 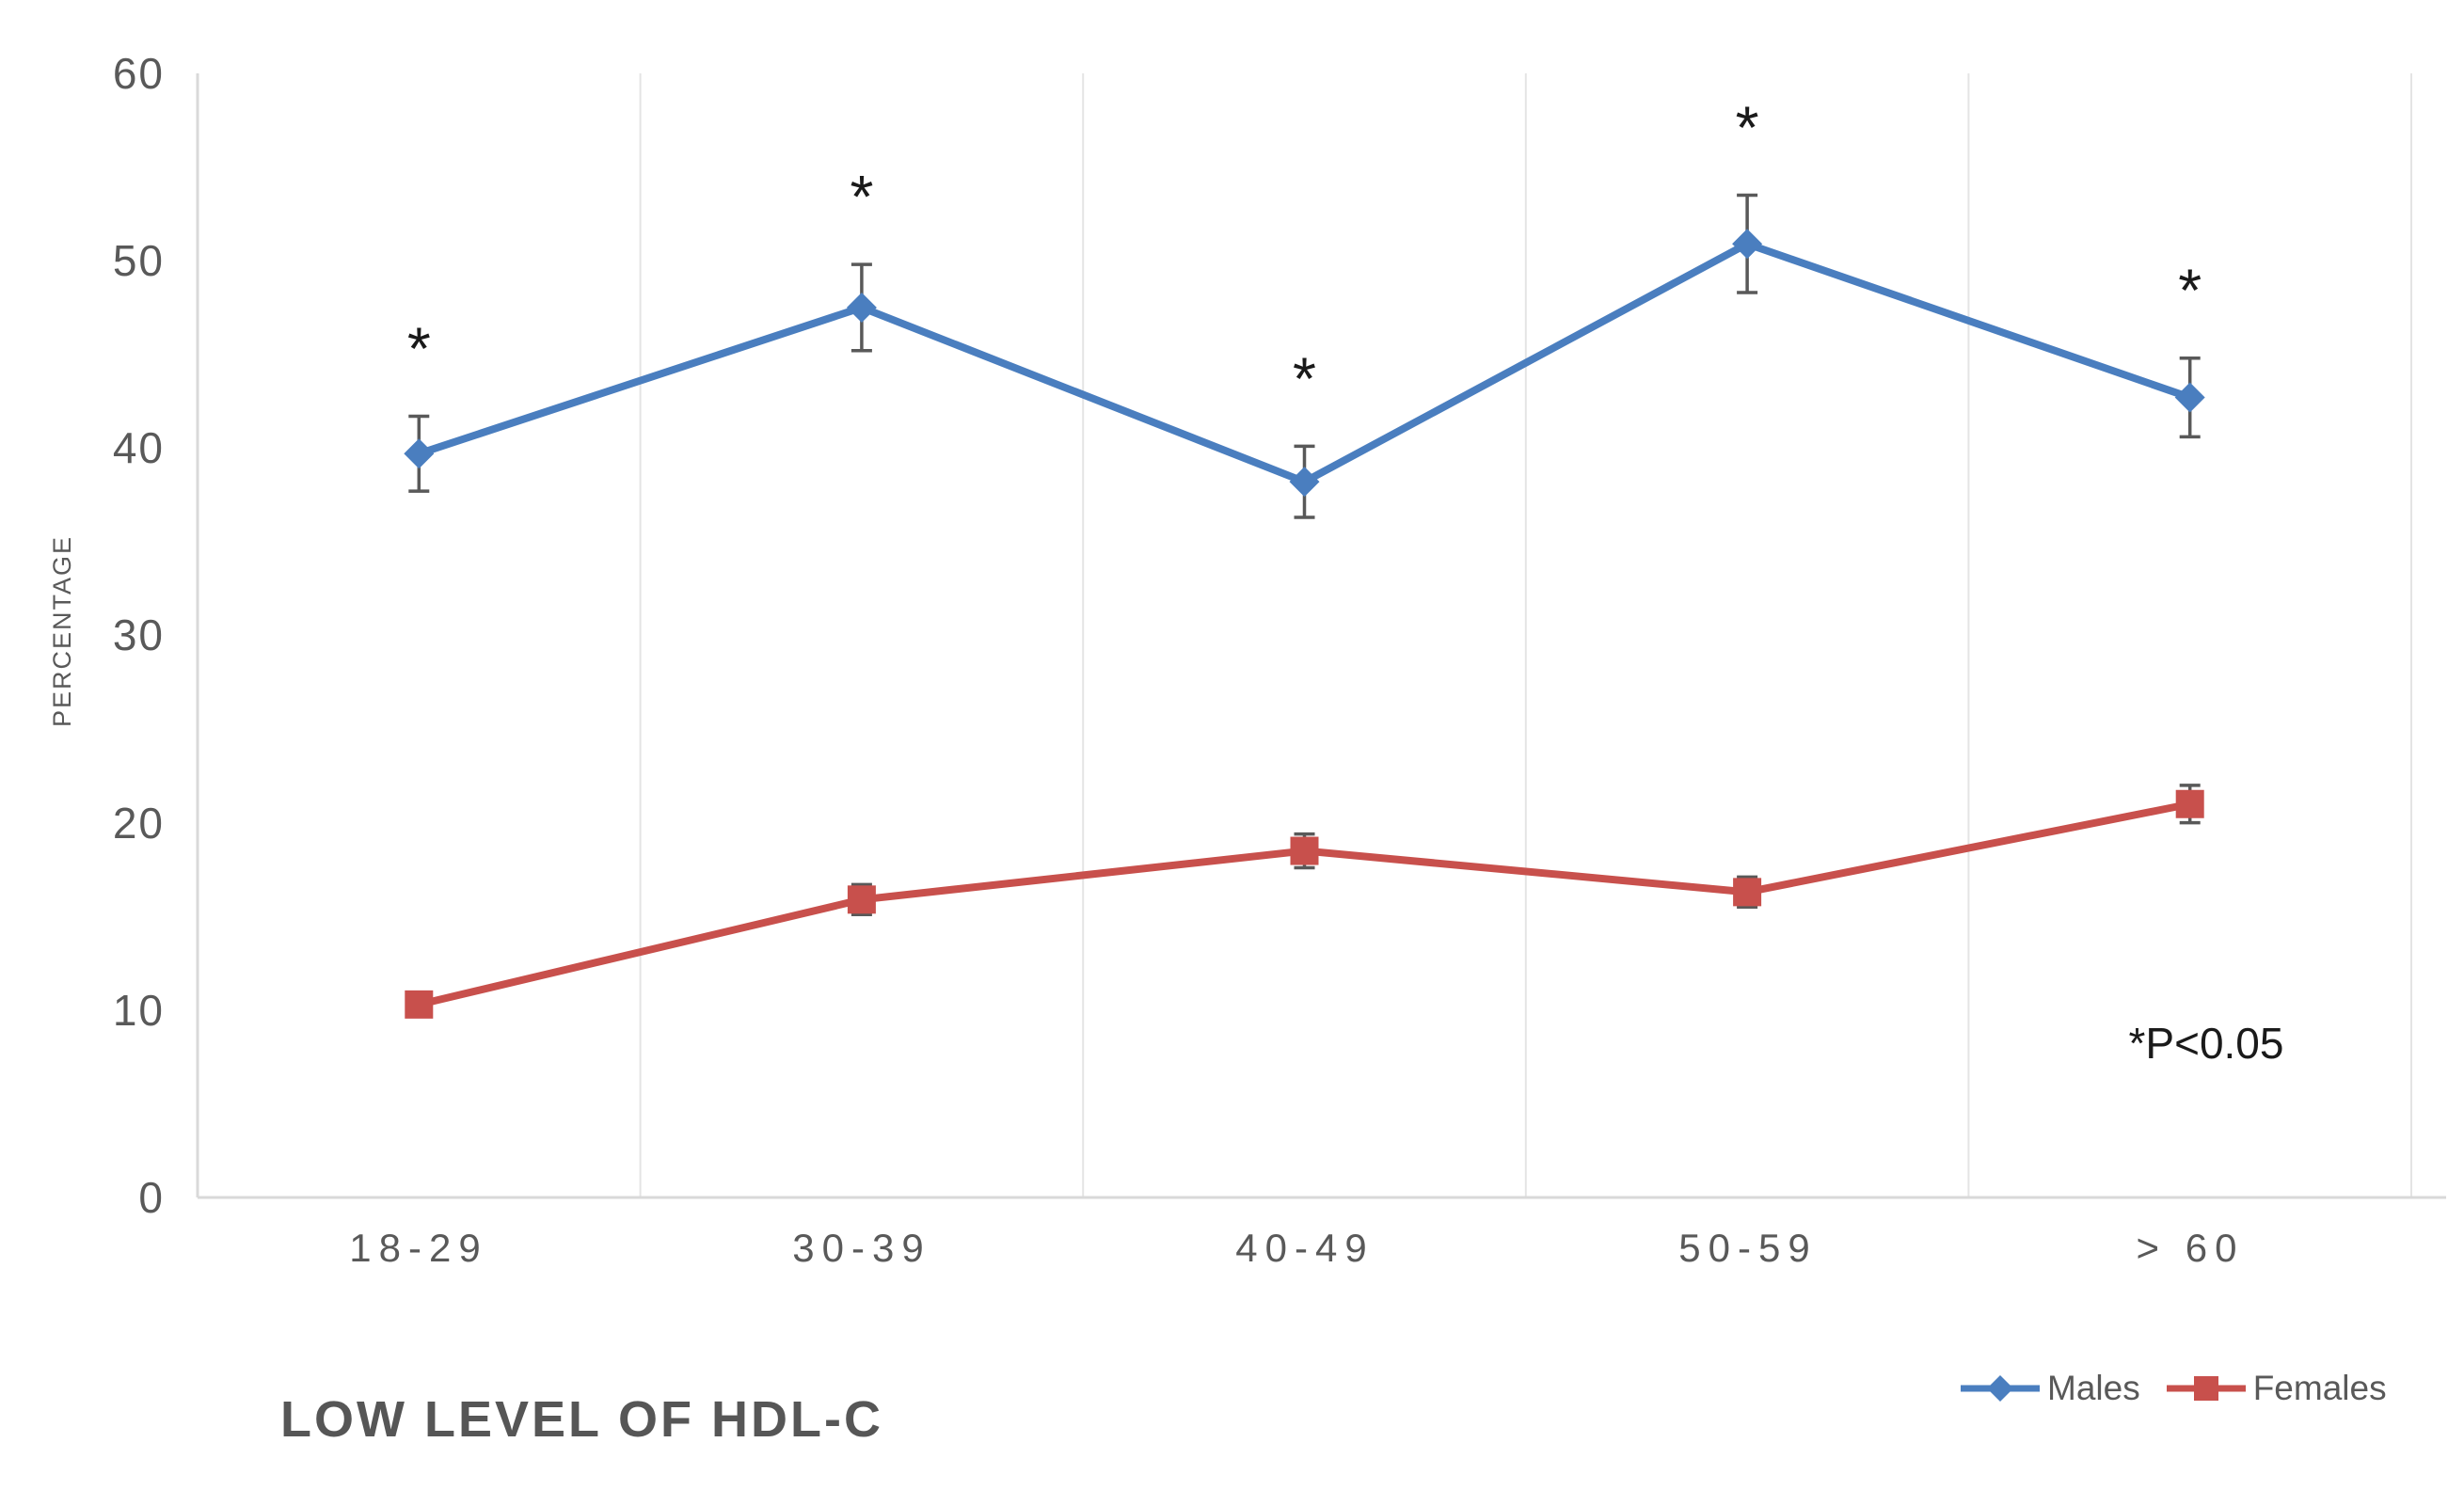 What do you see at coordinates (1748, 1248) in the screenshot?
I see `x-axis-tick: 50-59` at bounding box center [1748, 1248].